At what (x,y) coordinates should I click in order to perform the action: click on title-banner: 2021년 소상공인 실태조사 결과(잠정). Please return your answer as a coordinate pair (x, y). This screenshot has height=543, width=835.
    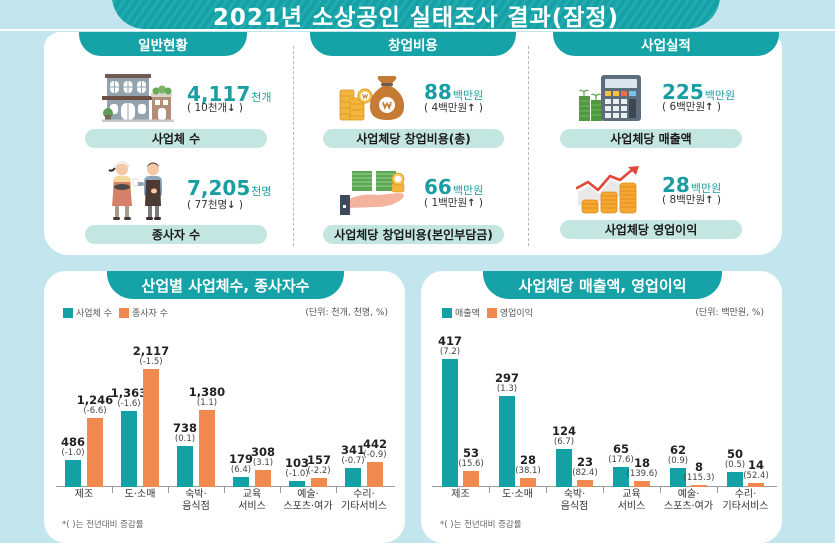
    Looking at the image, I should click on (416, 15).